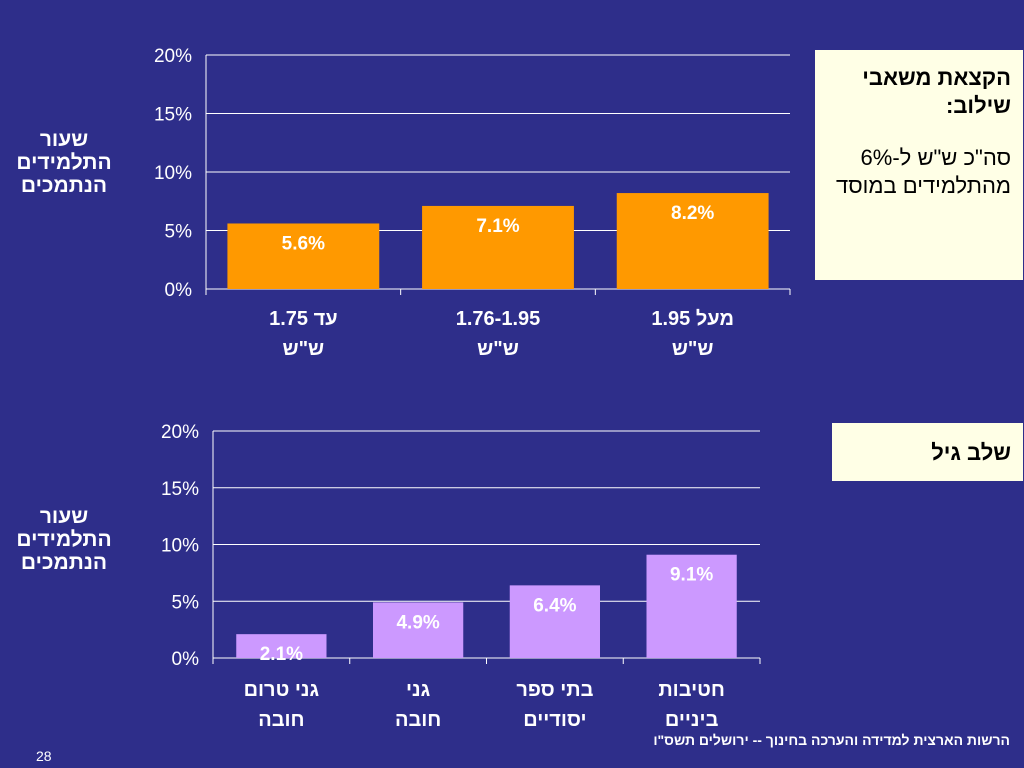 The width and height of the screenshot is (1024, 768). I want to click on page-number: 28, so click(44, 756).